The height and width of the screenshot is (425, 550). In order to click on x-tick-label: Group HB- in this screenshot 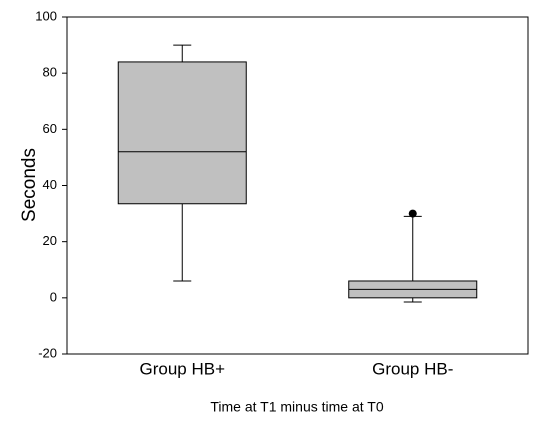, I will do `click(412, 368)`.